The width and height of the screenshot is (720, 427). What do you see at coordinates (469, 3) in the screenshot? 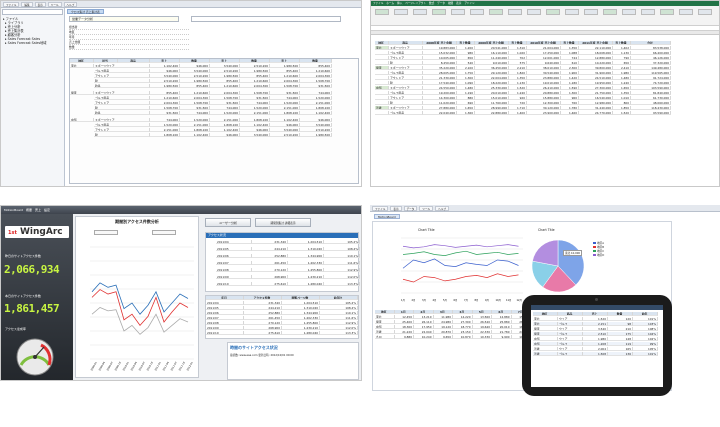
I see `ribbon-tab: アドイン` at bounding box center [469, 3].